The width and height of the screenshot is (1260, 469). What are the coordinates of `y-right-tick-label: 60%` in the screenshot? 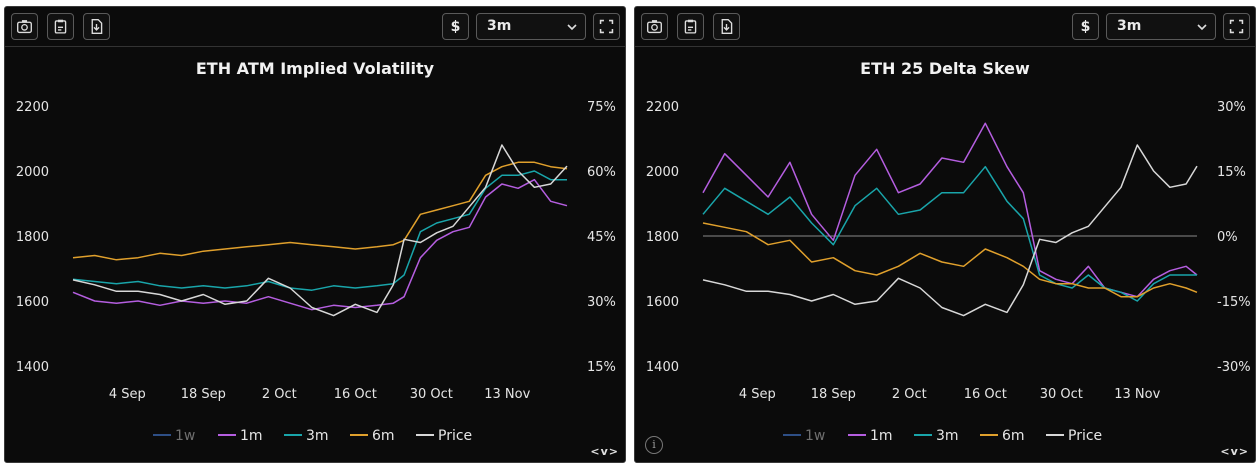 It's located at (601, 172).